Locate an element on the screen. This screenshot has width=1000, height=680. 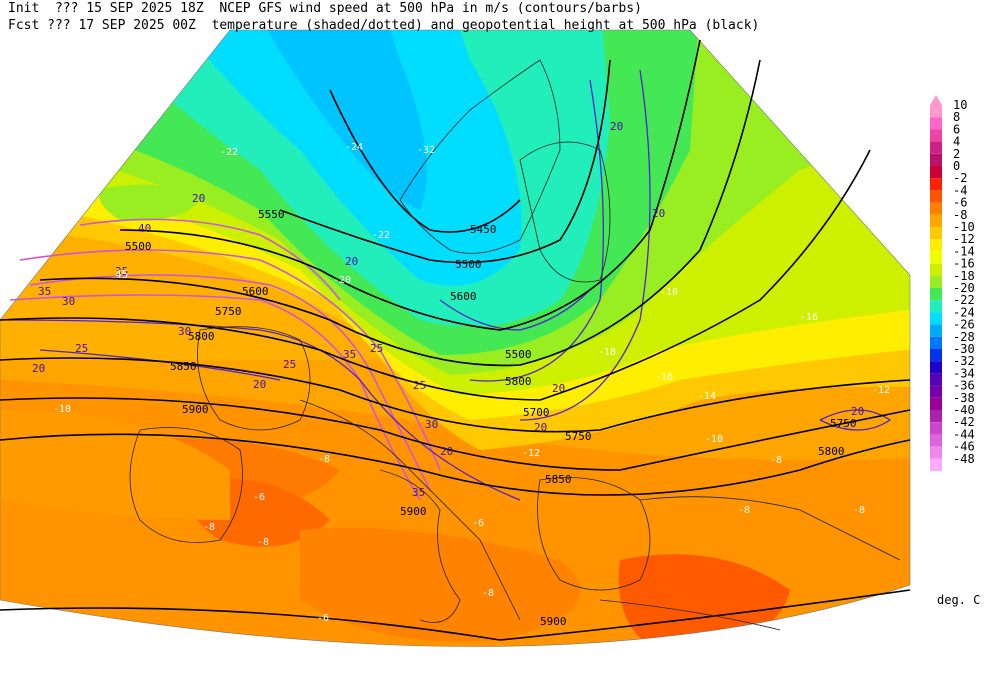
height-label: 5700 is located at coordinates (536, 412).